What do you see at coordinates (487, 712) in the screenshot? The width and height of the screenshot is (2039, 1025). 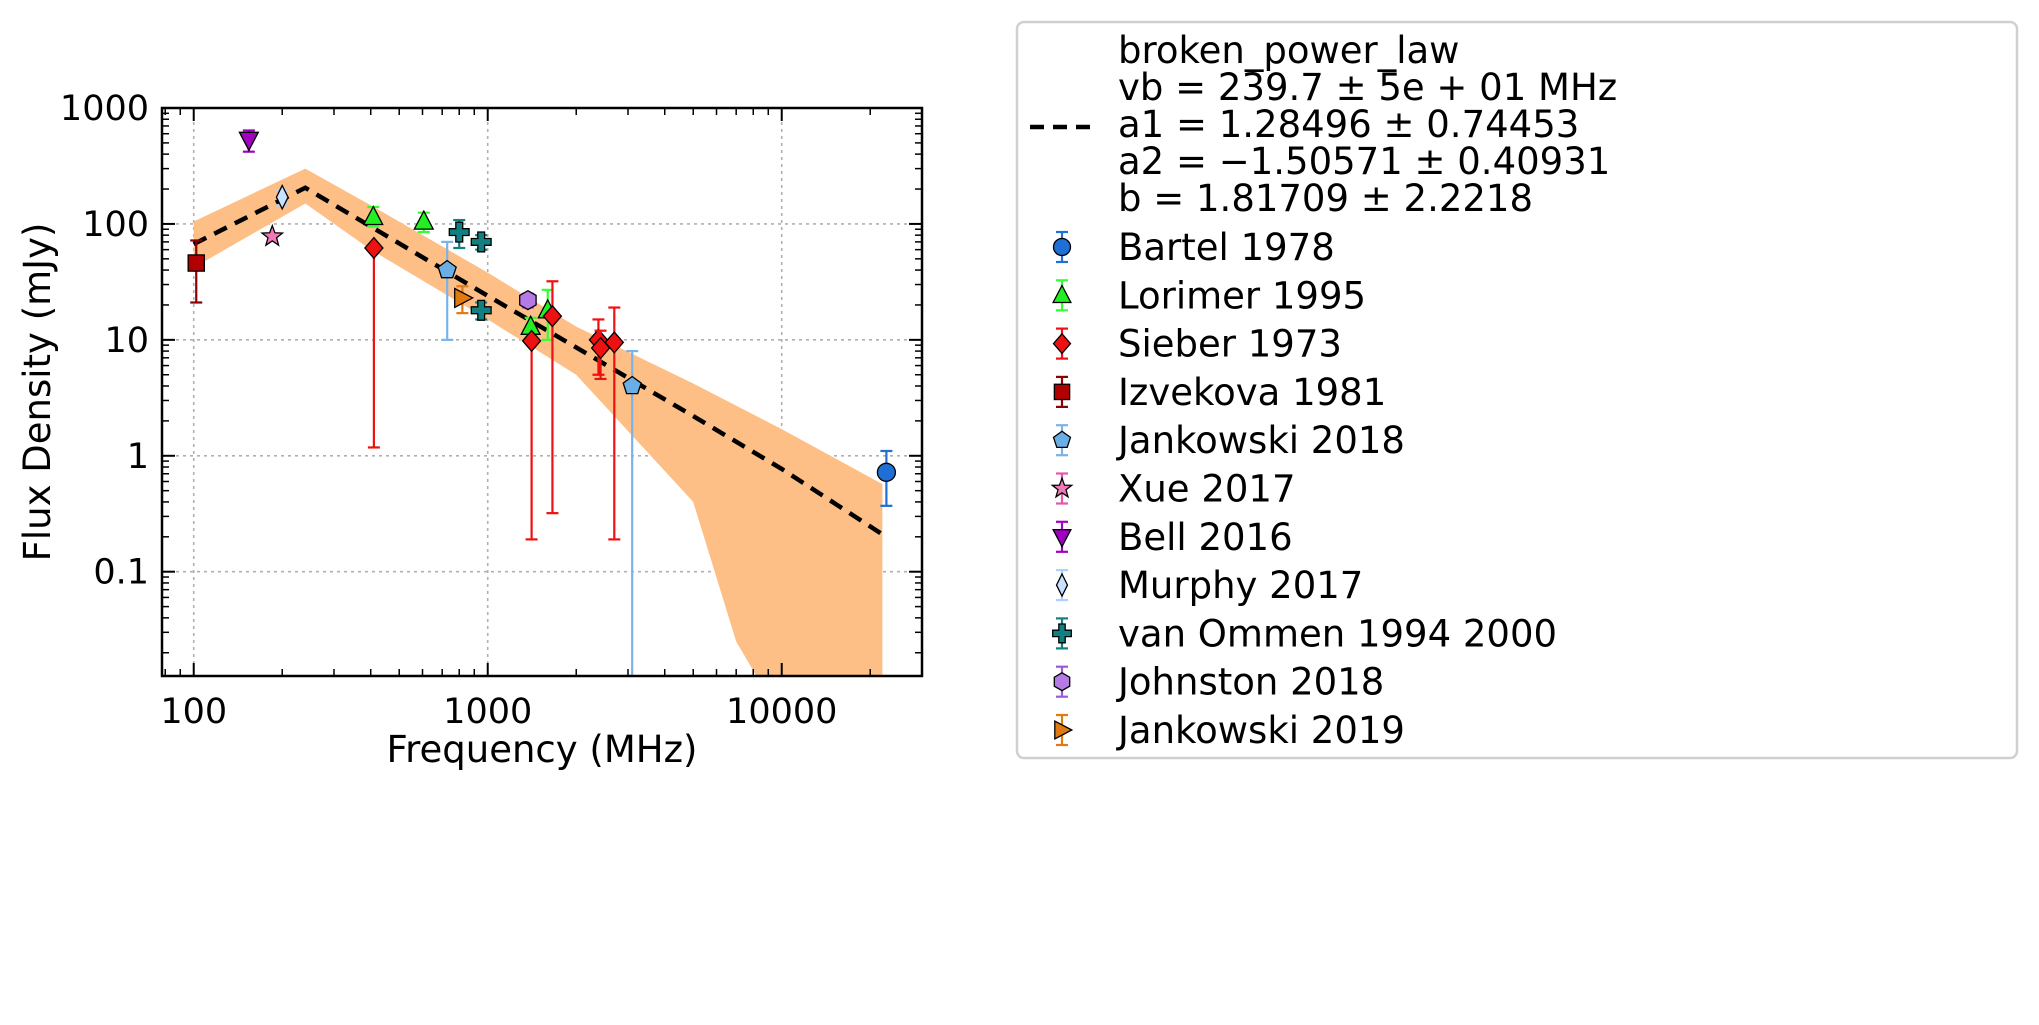 I see `x-tick-label: 1000` at bounding box center [487, 712].